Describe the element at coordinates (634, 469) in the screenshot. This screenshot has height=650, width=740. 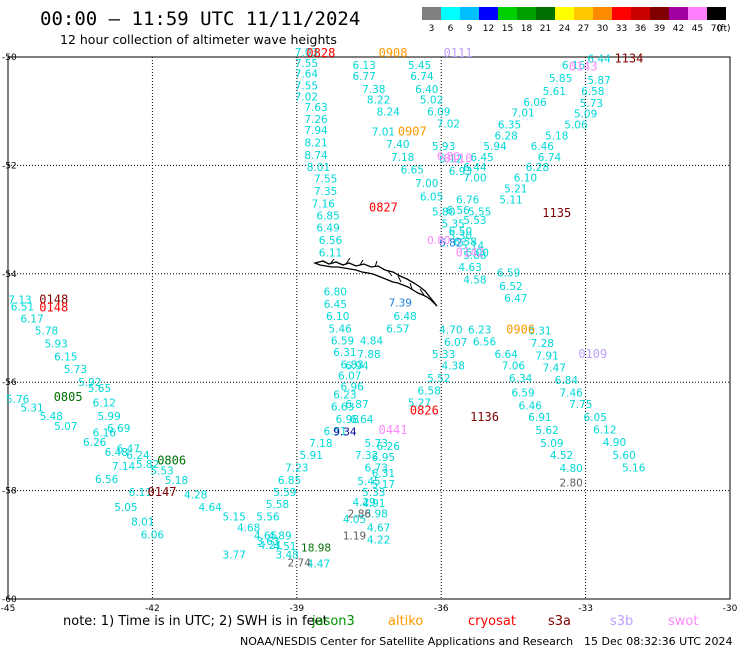
I see `wave-height-value: 5.16` at that location.